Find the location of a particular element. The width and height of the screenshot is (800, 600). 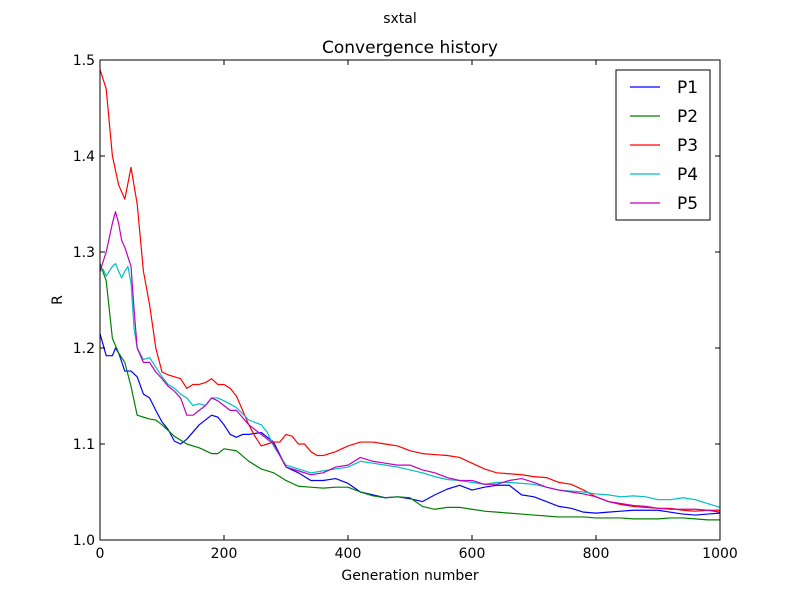

legend: P1 P2 P3 P4 P5 is located at coordinates (663, 145).